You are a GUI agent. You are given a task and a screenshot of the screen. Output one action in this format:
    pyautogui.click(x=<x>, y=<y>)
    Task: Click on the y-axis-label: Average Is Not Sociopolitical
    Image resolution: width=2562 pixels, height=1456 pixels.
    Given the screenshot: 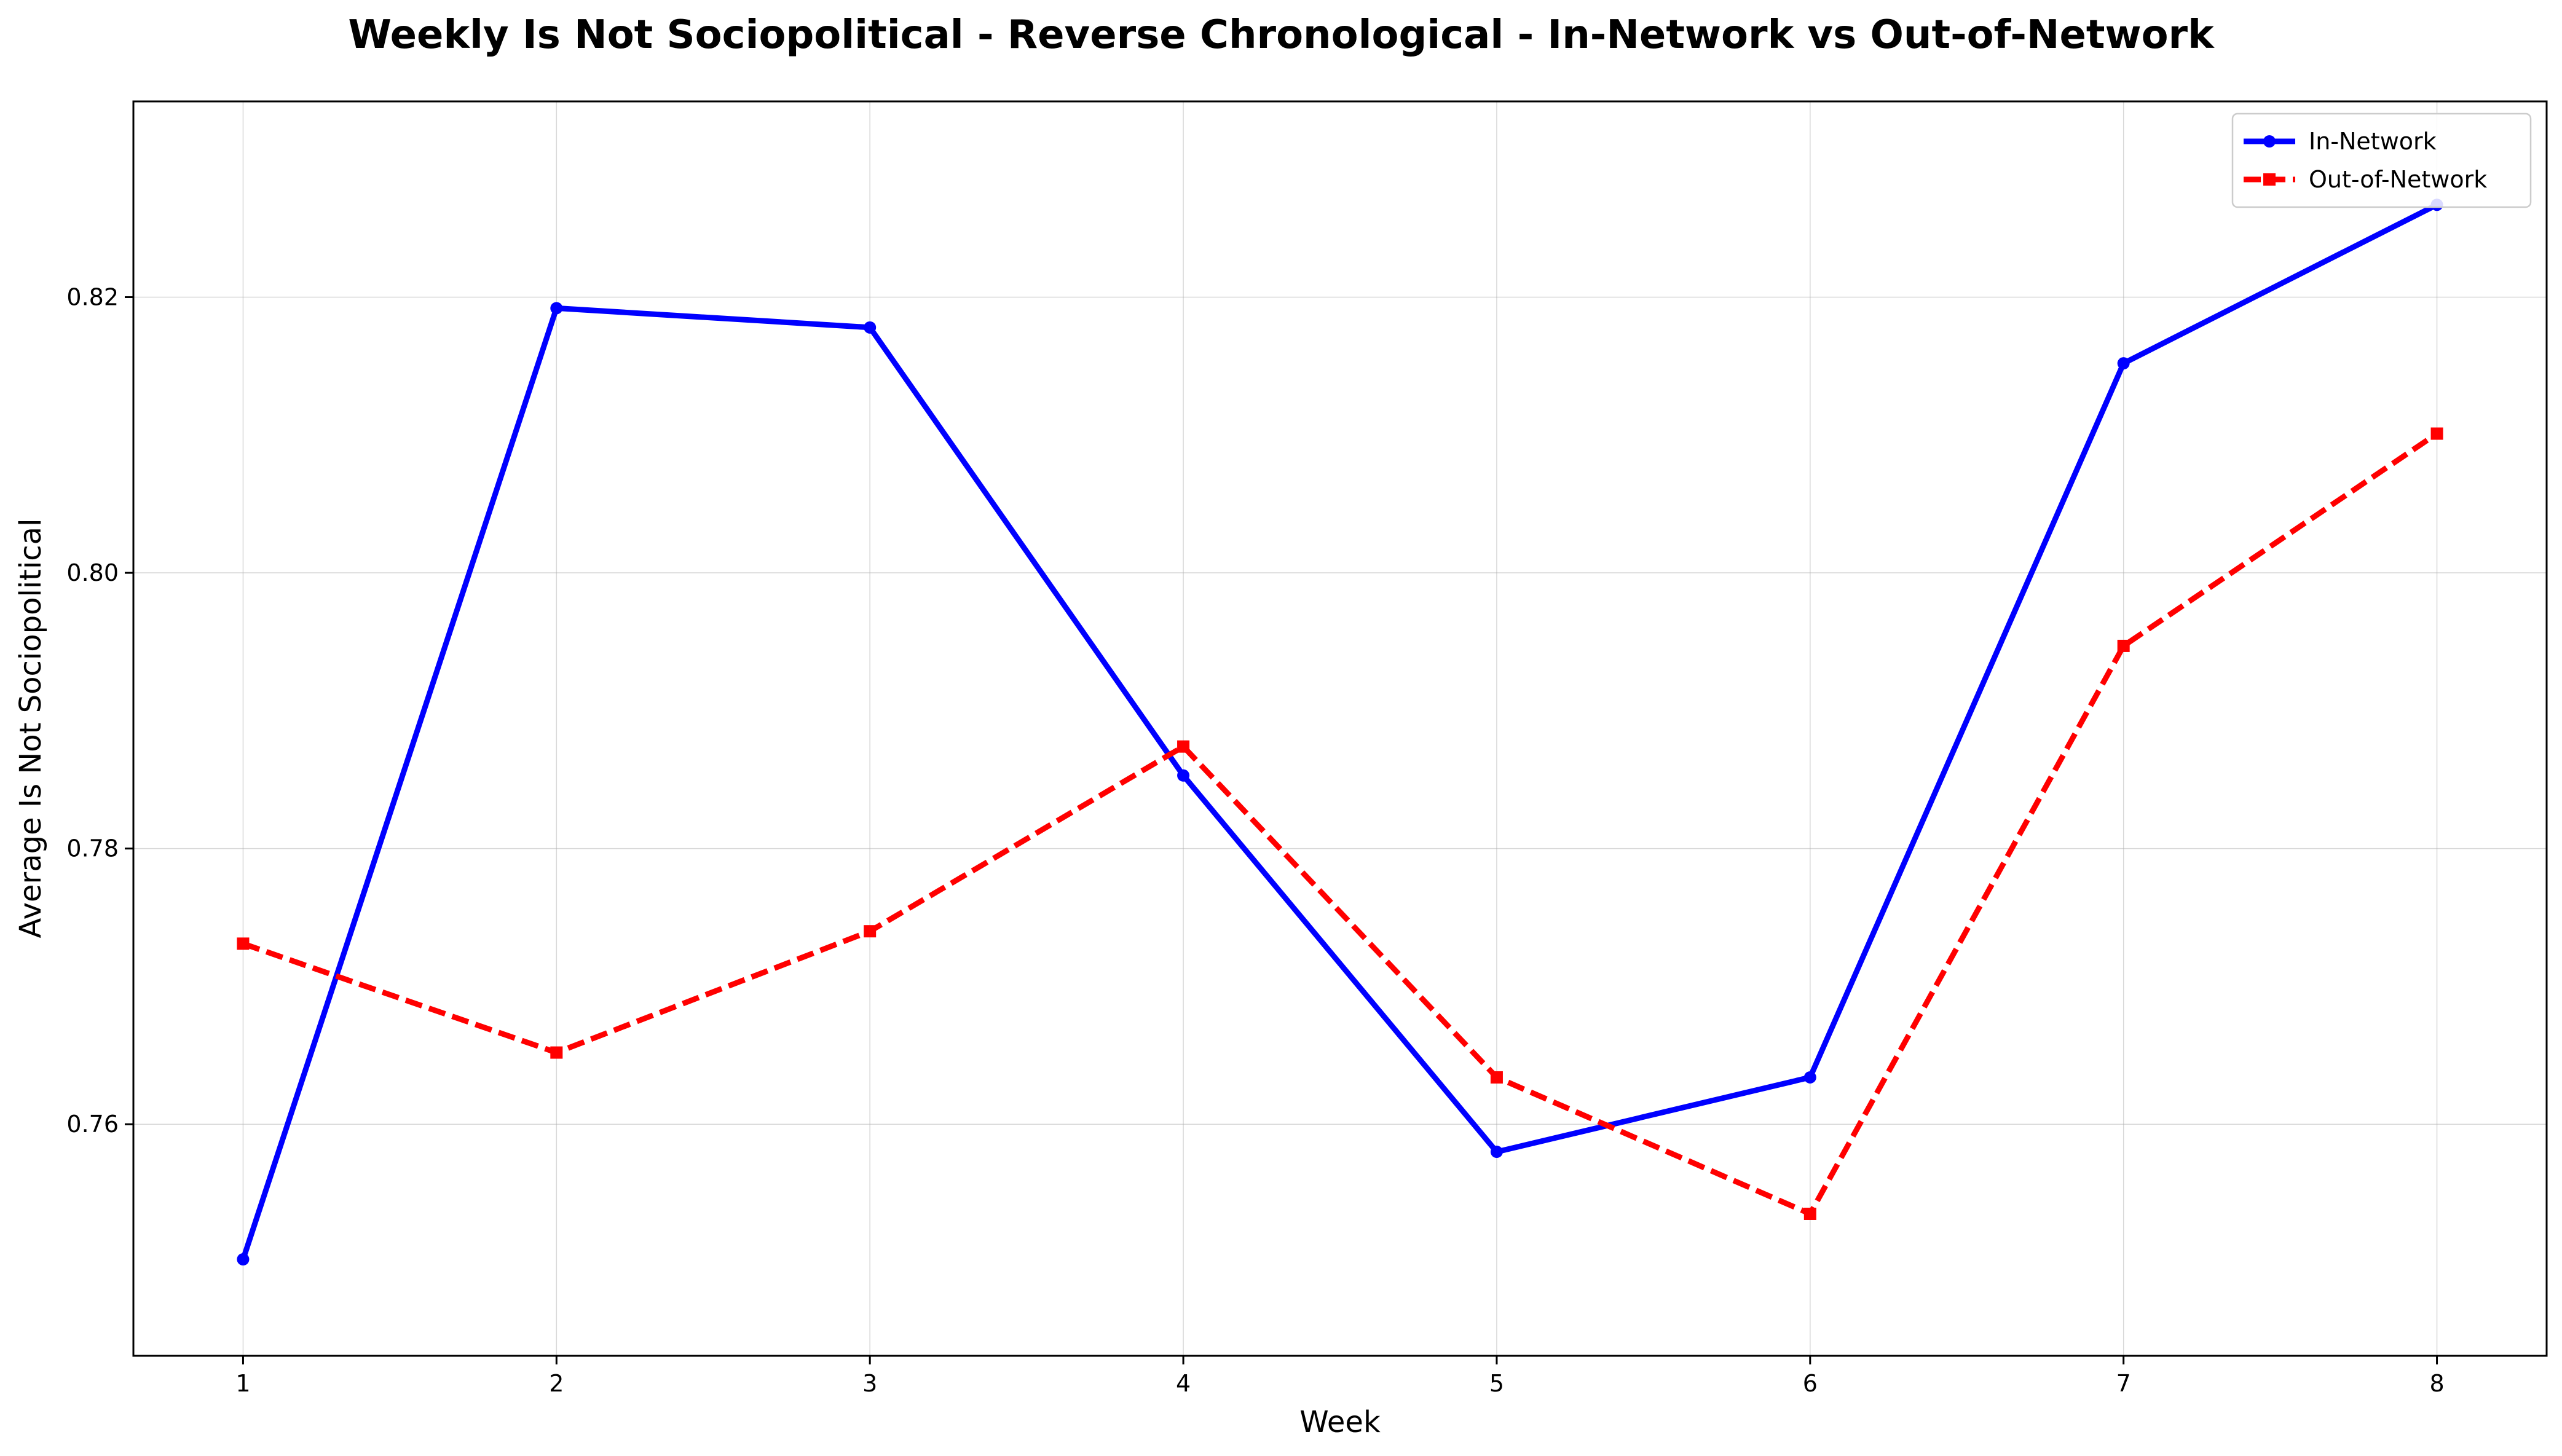 What is the action you would take?
    pyautogui.click(x=31, y=729)
    